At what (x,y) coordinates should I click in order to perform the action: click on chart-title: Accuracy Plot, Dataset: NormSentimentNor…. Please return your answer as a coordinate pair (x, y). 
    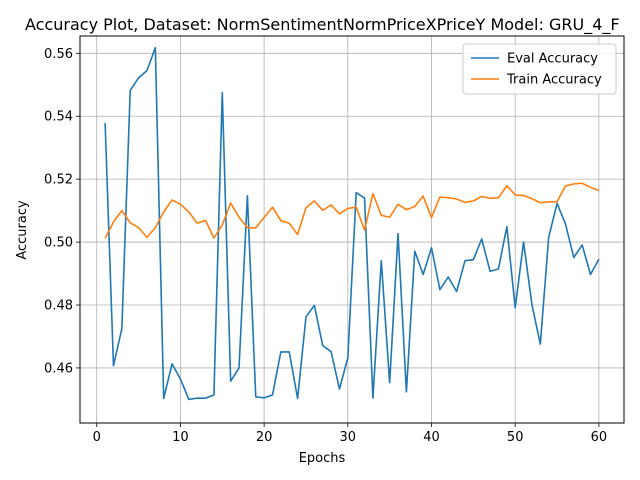
    Looking at the image, I should click on (322, 25).